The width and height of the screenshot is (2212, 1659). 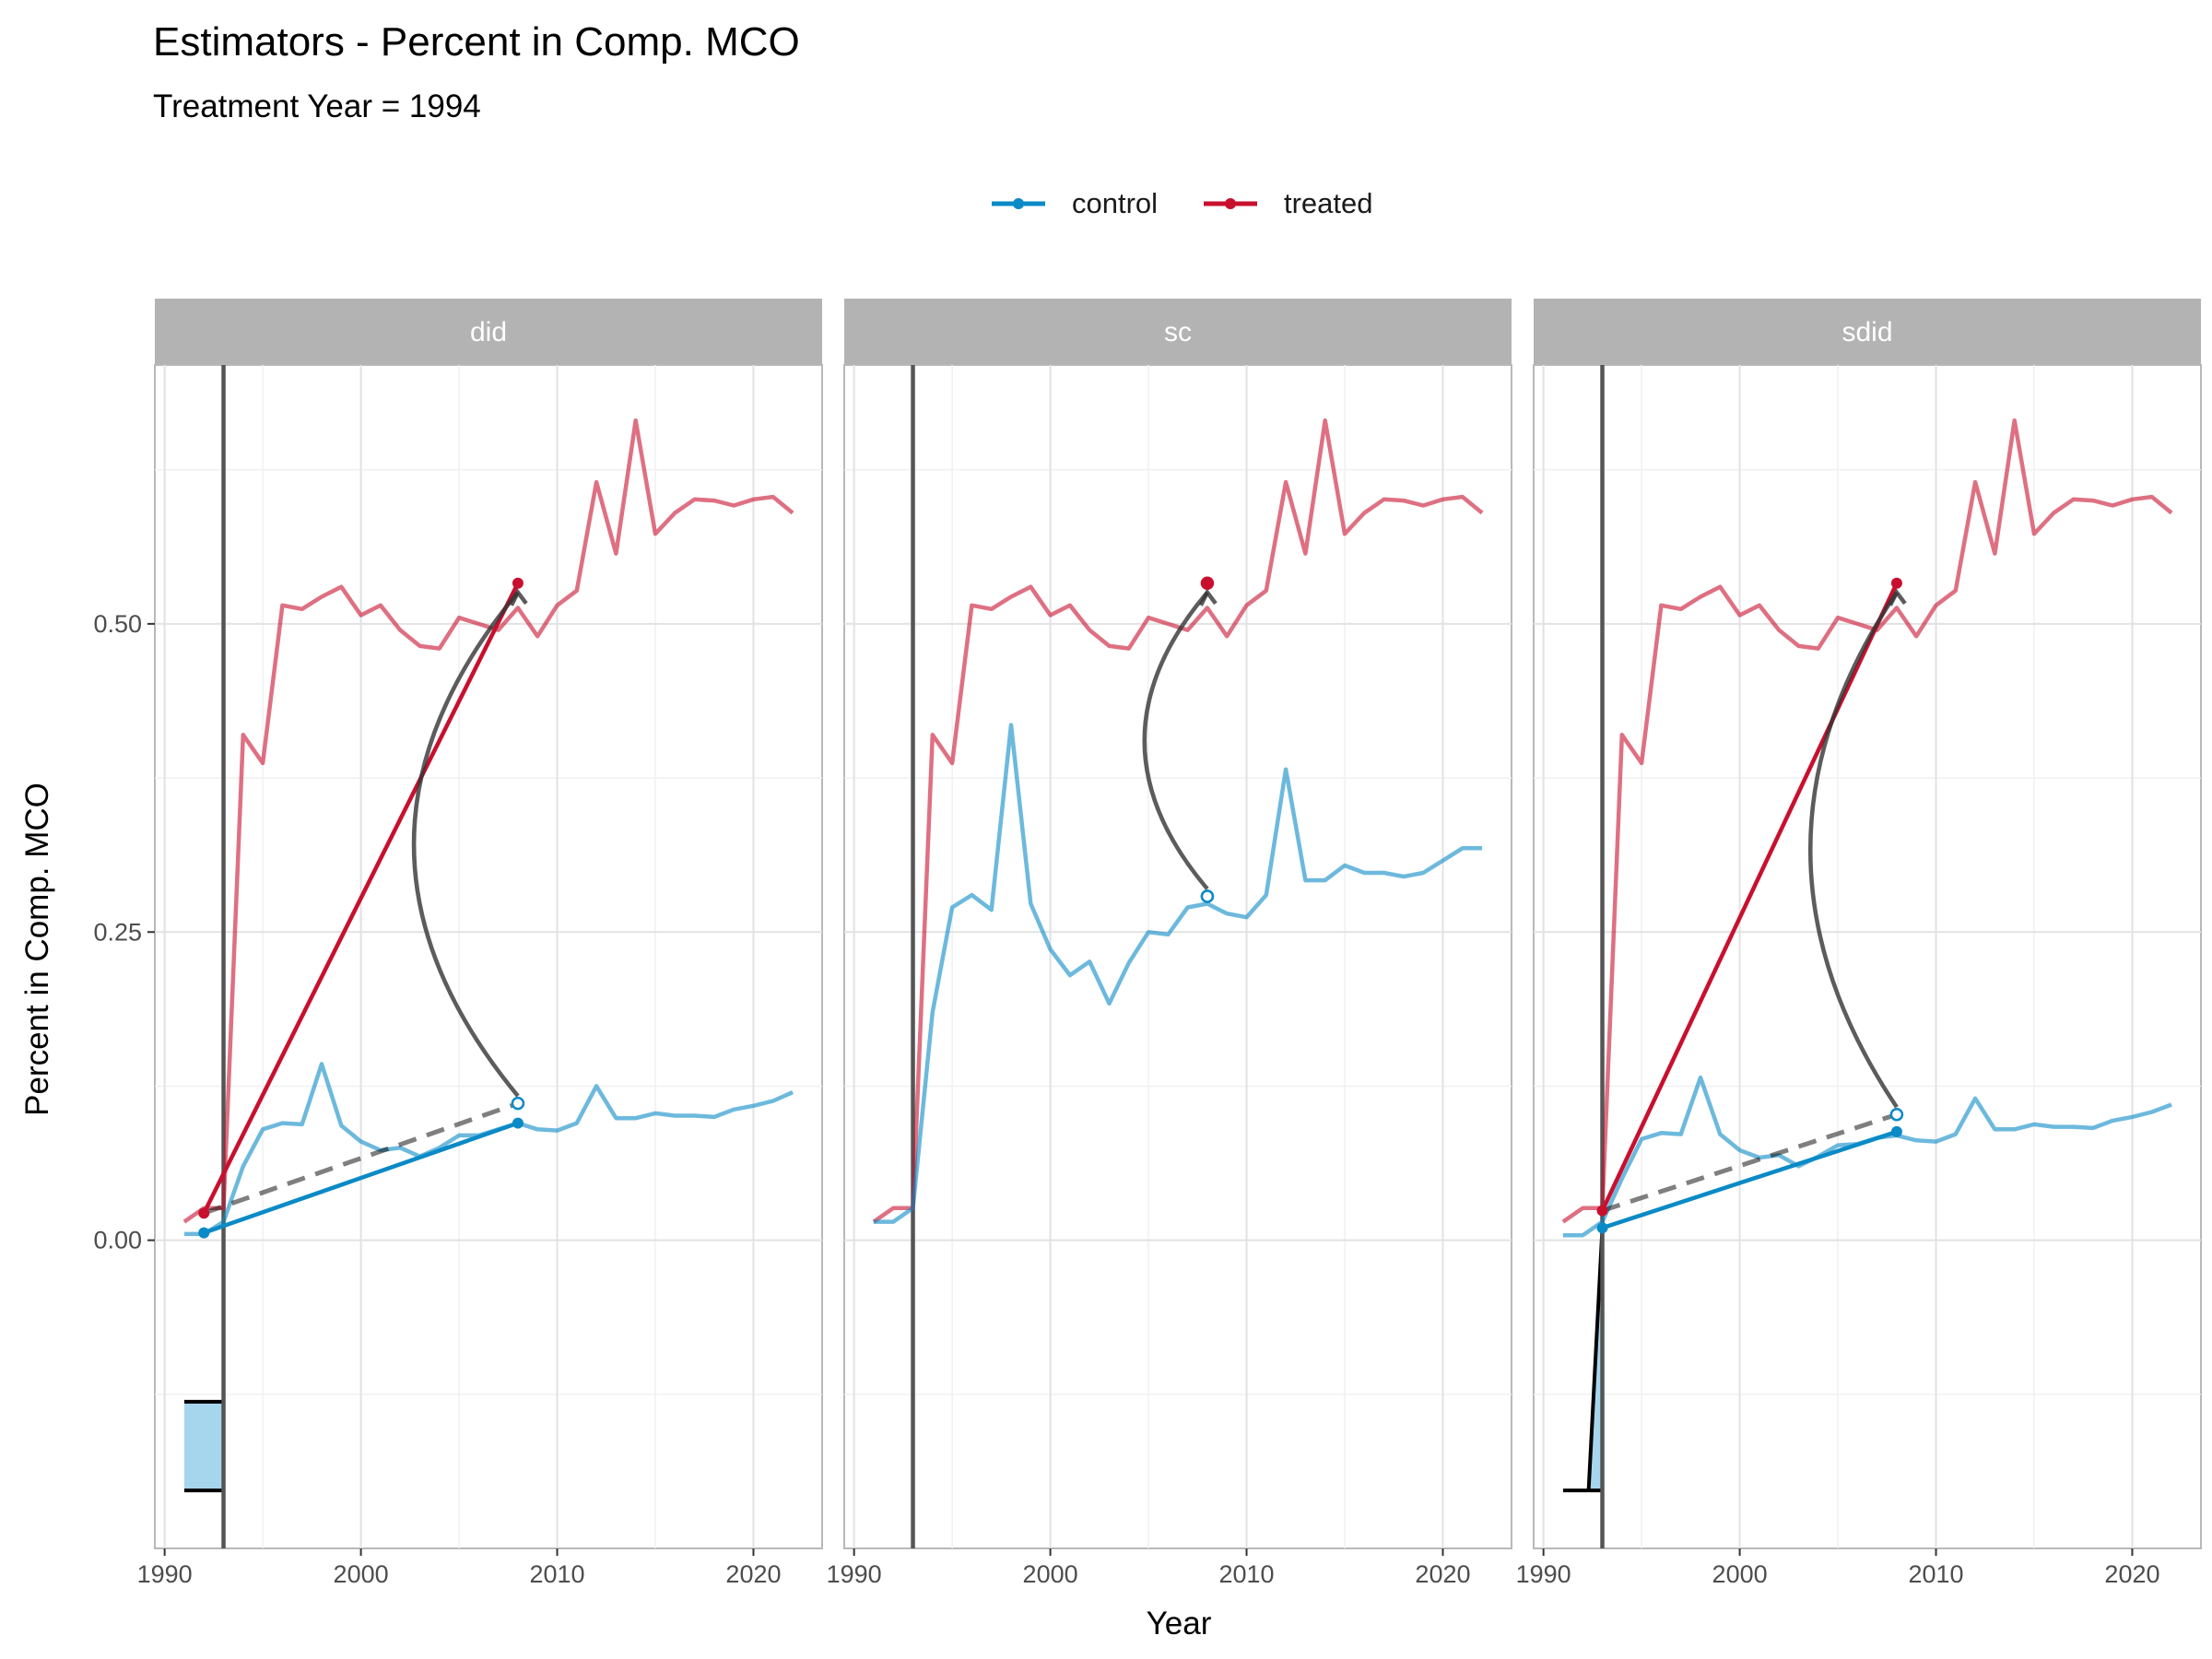 What do you see at coordinates (1115, 203) in the screenshot?
I see `legend-label-control: control` at bounding box center [1115, 203].